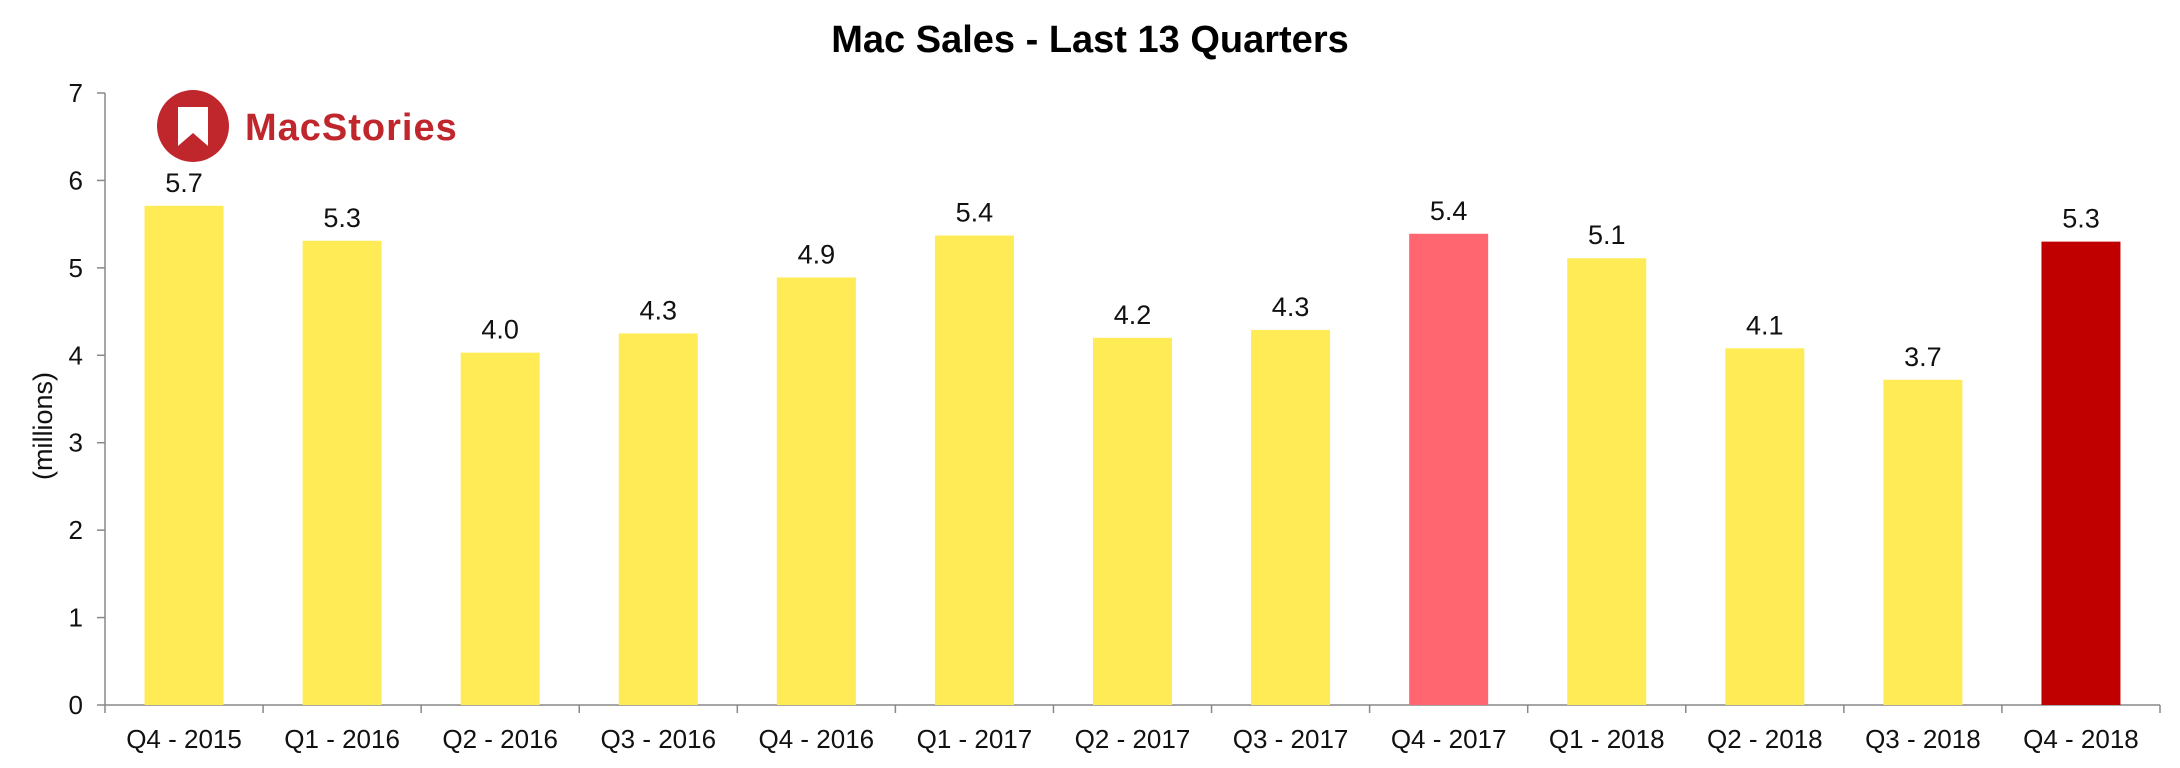  I want to click on chart-title: Mac Sales - Last 13 Quarters, so click(1089, 40).